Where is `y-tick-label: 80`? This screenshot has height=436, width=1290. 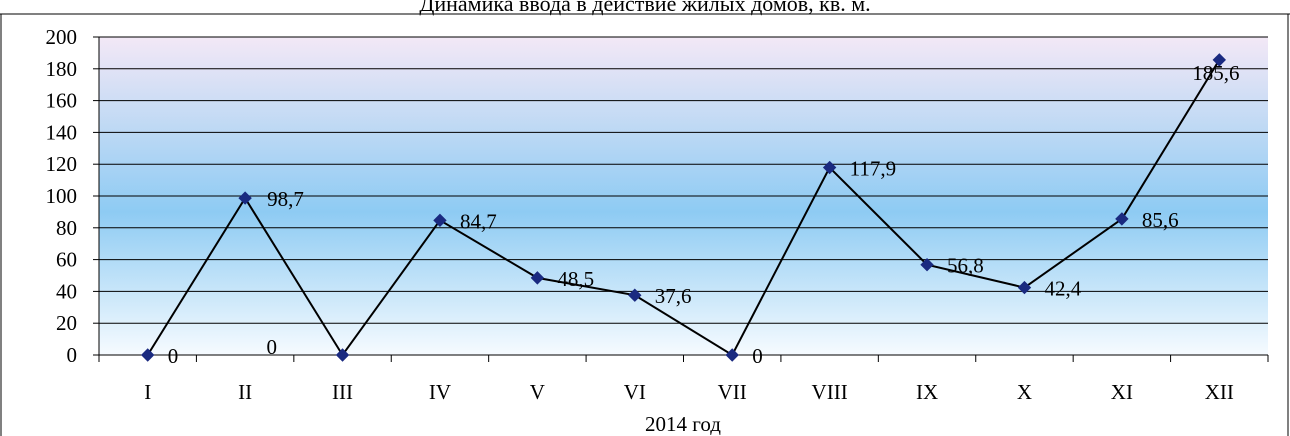 y-tick-label: 80 is located at coordinates (66, 228).